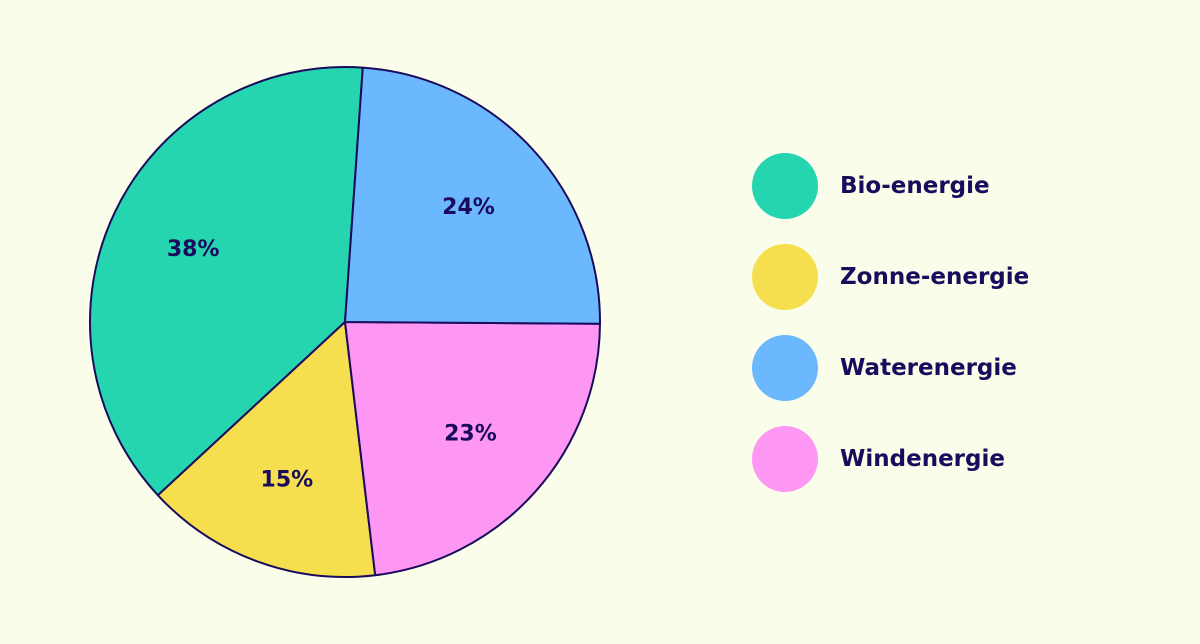 This screenshot has height=644, width=1200. I want to click on legend-item-zonne-energie: Zonne-energie, so click(890, 277).